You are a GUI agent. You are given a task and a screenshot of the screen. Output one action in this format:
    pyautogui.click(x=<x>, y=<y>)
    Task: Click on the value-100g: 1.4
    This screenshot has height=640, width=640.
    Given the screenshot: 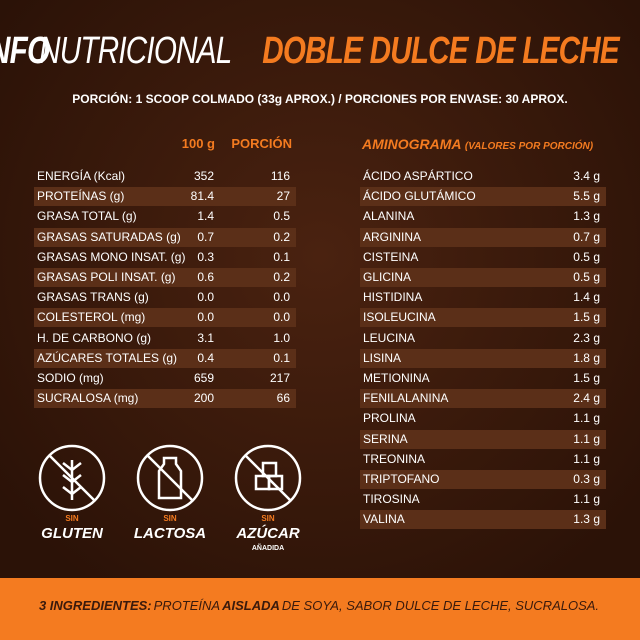 What is the action you would take?
    pyautogui.click(x=205, y=216)
    